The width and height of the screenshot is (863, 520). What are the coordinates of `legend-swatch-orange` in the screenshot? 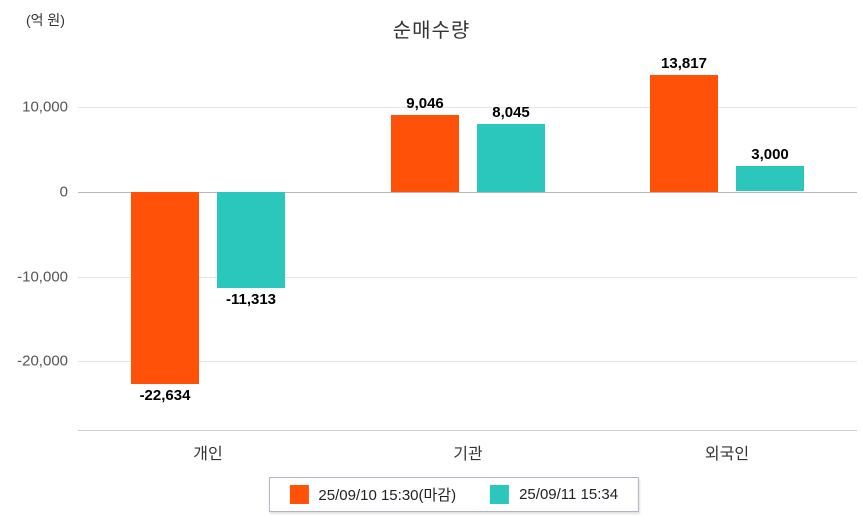 It's located at (299, 494).